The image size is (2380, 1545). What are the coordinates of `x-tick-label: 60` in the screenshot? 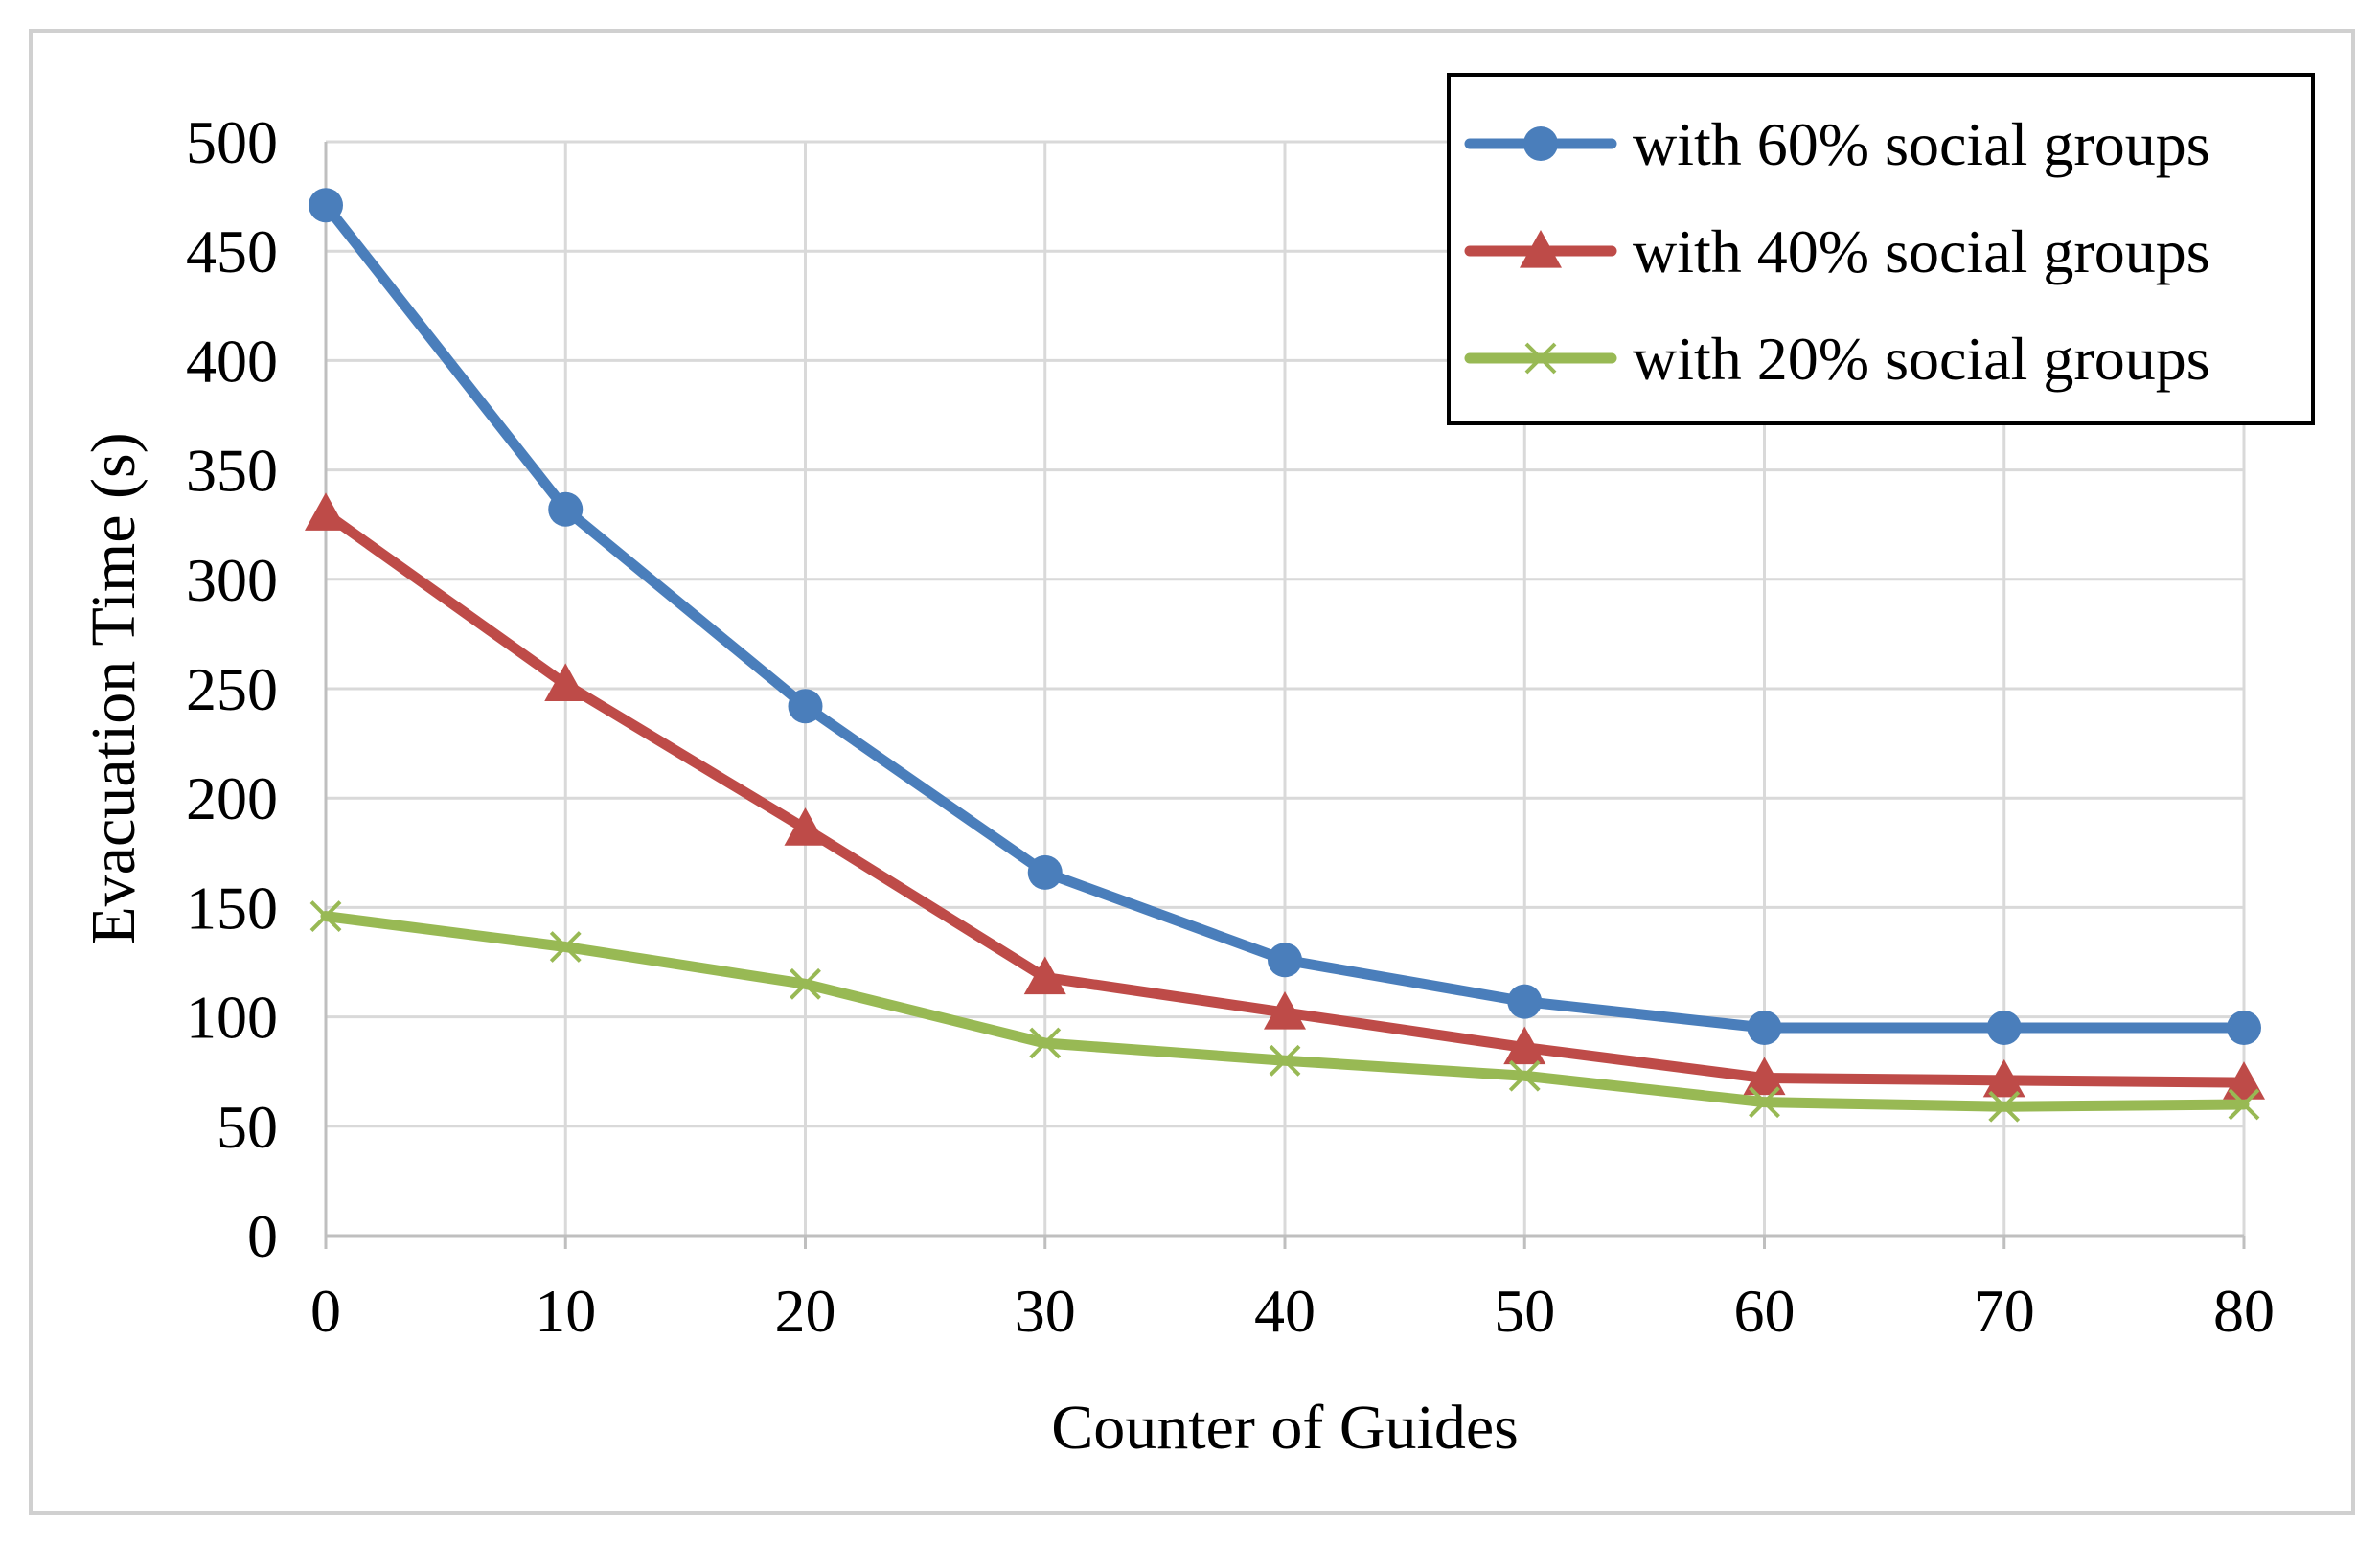 It's located at (1765, 1311).